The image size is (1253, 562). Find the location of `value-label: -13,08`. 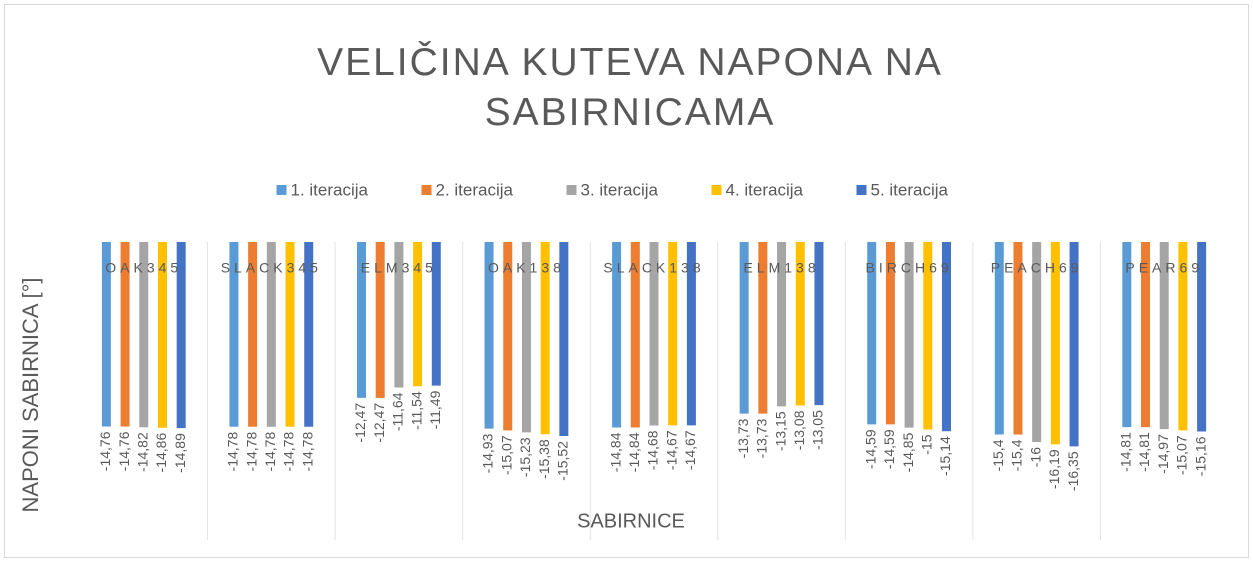

value-label: -13,08 is located at coordinates (799, 430).